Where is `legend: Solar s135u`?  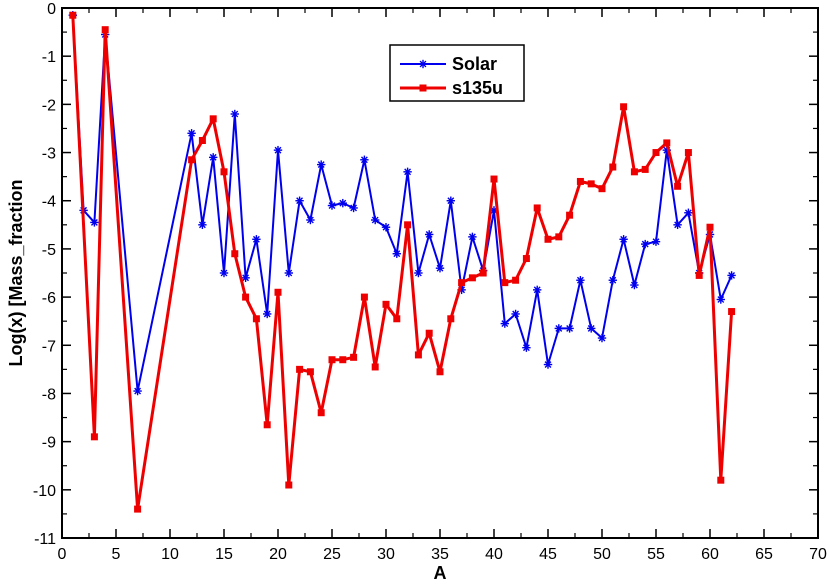
legend: Solar s135u is located at coordinates (457, 73).